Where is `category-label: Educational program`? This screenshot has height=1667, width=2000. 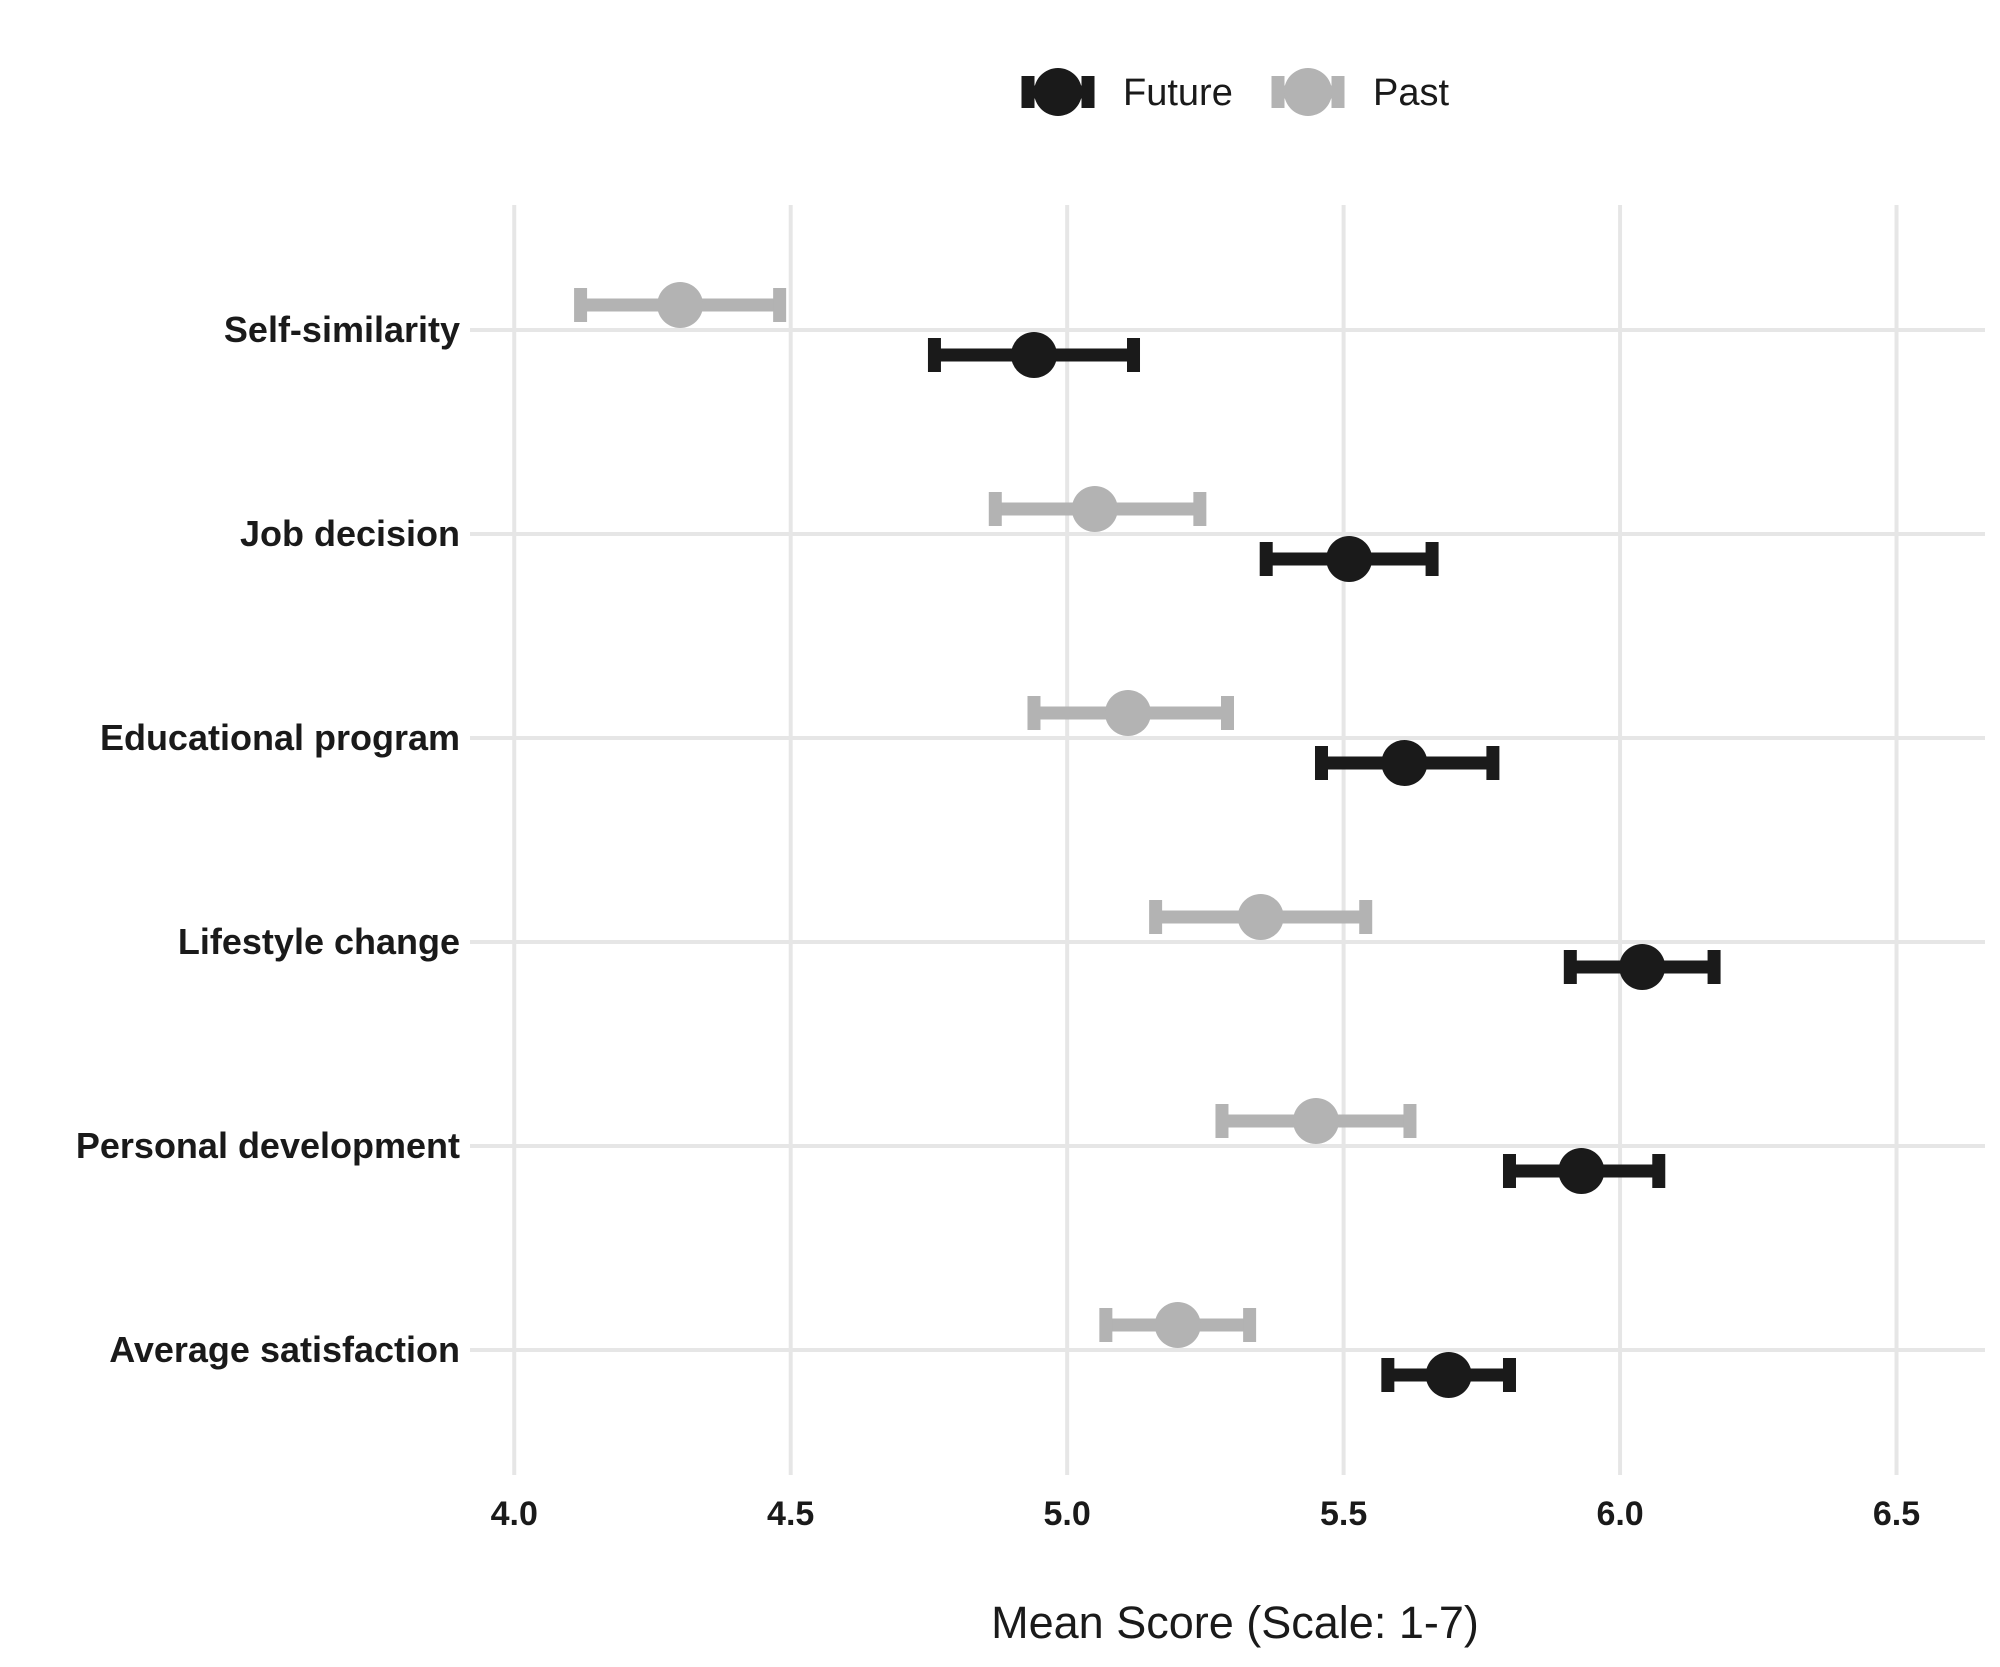
category-label: Educational program is located at coordinates (280, 737).